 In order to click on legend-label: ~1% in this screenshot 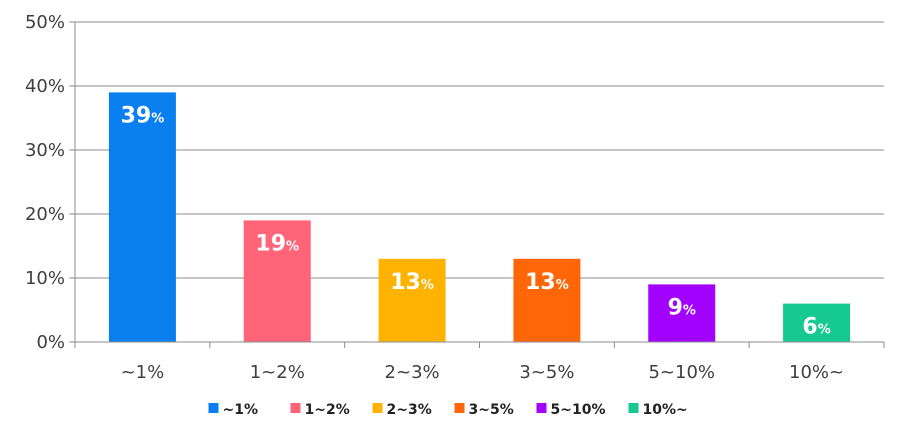, I will do `click(241, 410)`.